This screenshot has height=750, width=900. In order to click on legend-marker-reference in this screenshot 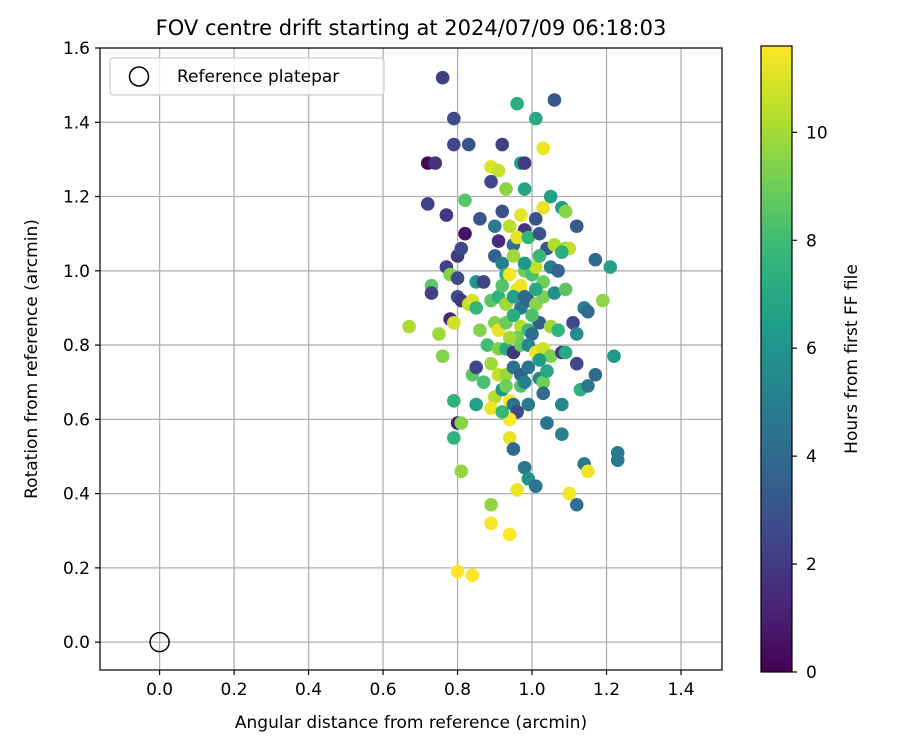, I will do `click(139, 76)`.